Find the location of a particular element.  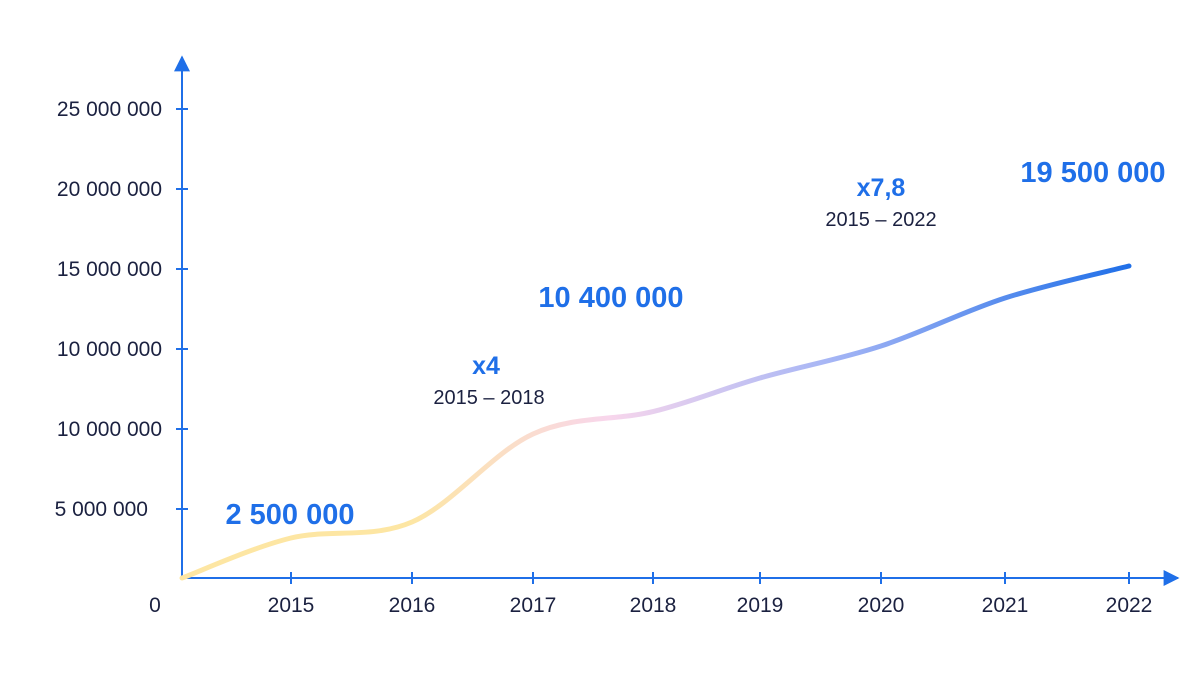

value-label-2022: 19 500 000 is located at coordinates (1092, 173).